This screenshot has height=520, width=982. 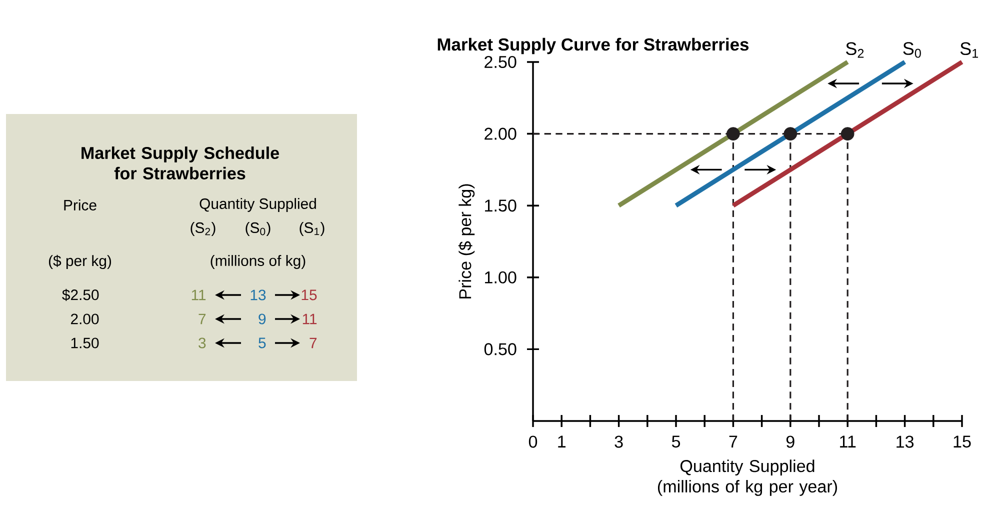 What do you see at coordinates (855, 50) in the screenshot?
I see `series-label: S$_{2}$` at bounding box center [855, 50].